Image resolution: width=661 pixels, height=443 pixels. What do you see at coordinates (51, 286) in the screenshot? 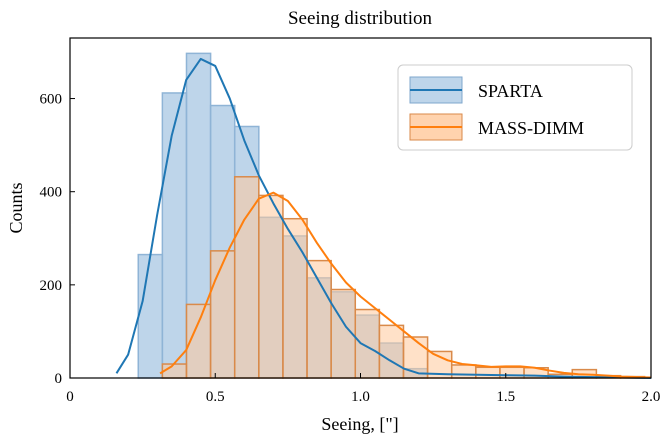
I see `y-tick-label: 200` at bounding box center [51, 286].